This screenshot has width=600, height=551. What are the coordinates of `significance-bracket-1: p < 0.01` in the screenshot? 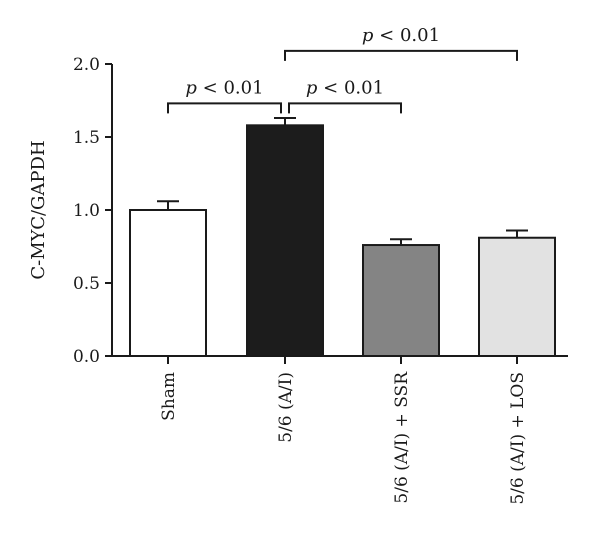 It's located at (224, 95).